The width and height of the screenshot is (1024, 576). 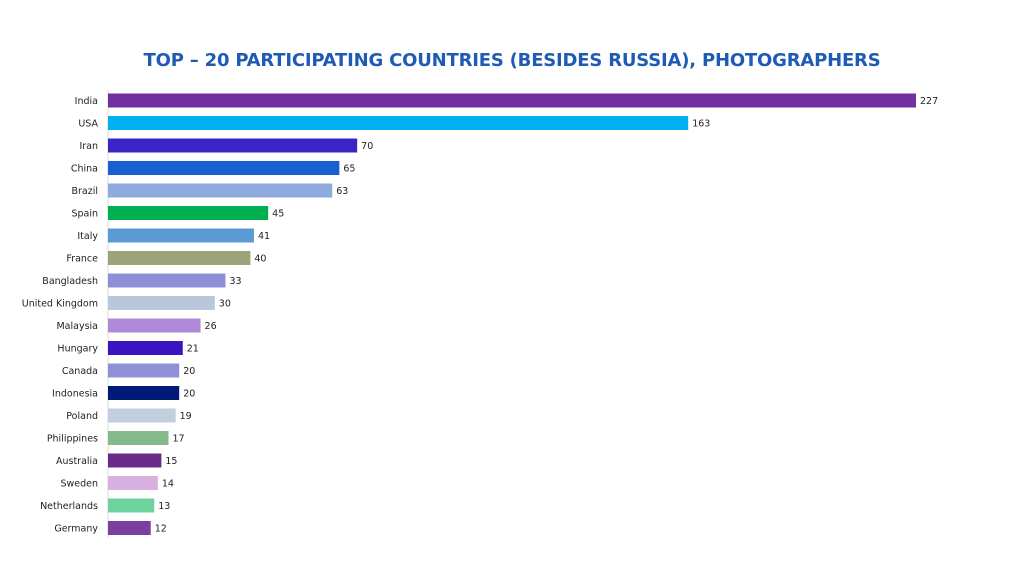 I want to click on value-label: 41, so click(x=264, y=236).